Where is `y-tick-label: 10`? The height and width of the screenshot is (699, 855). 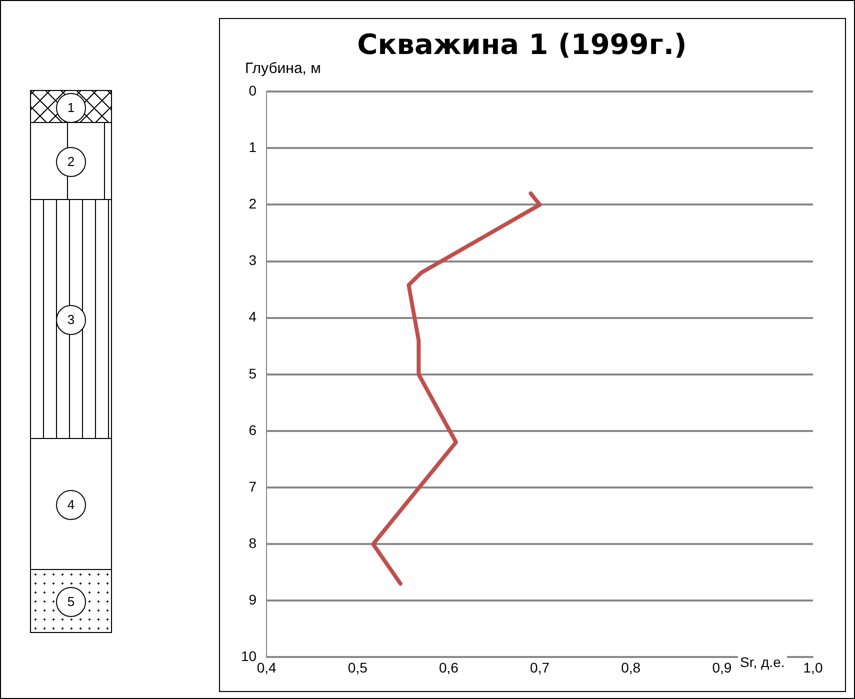
y-tick-label: 10 is located at coordinates (248, 656).